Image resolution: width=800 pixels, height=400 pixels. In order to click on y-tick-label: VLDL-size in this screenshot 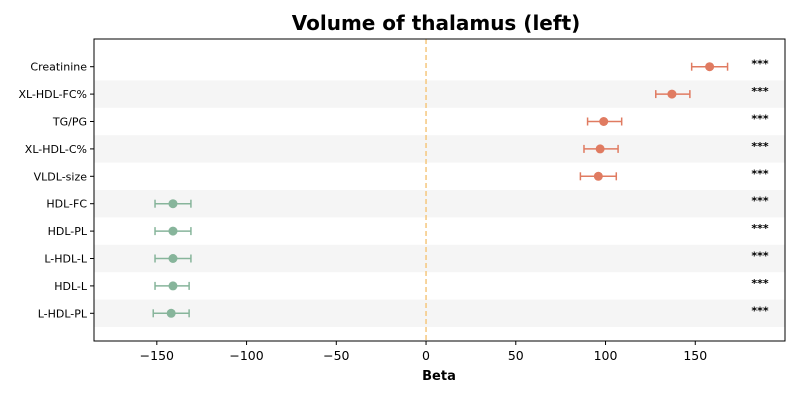, I will do `click(61, 176)`.